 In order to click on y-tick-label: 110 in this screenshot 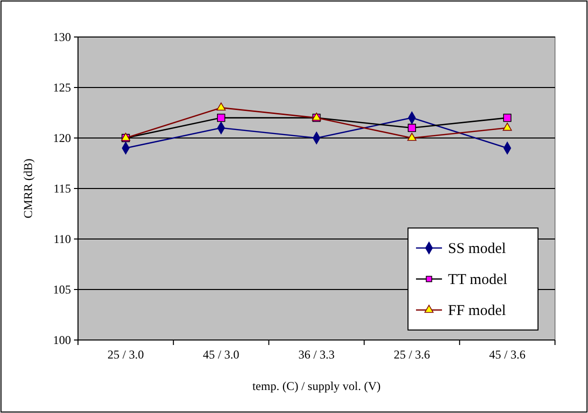, I will do `click(62, 239)`.